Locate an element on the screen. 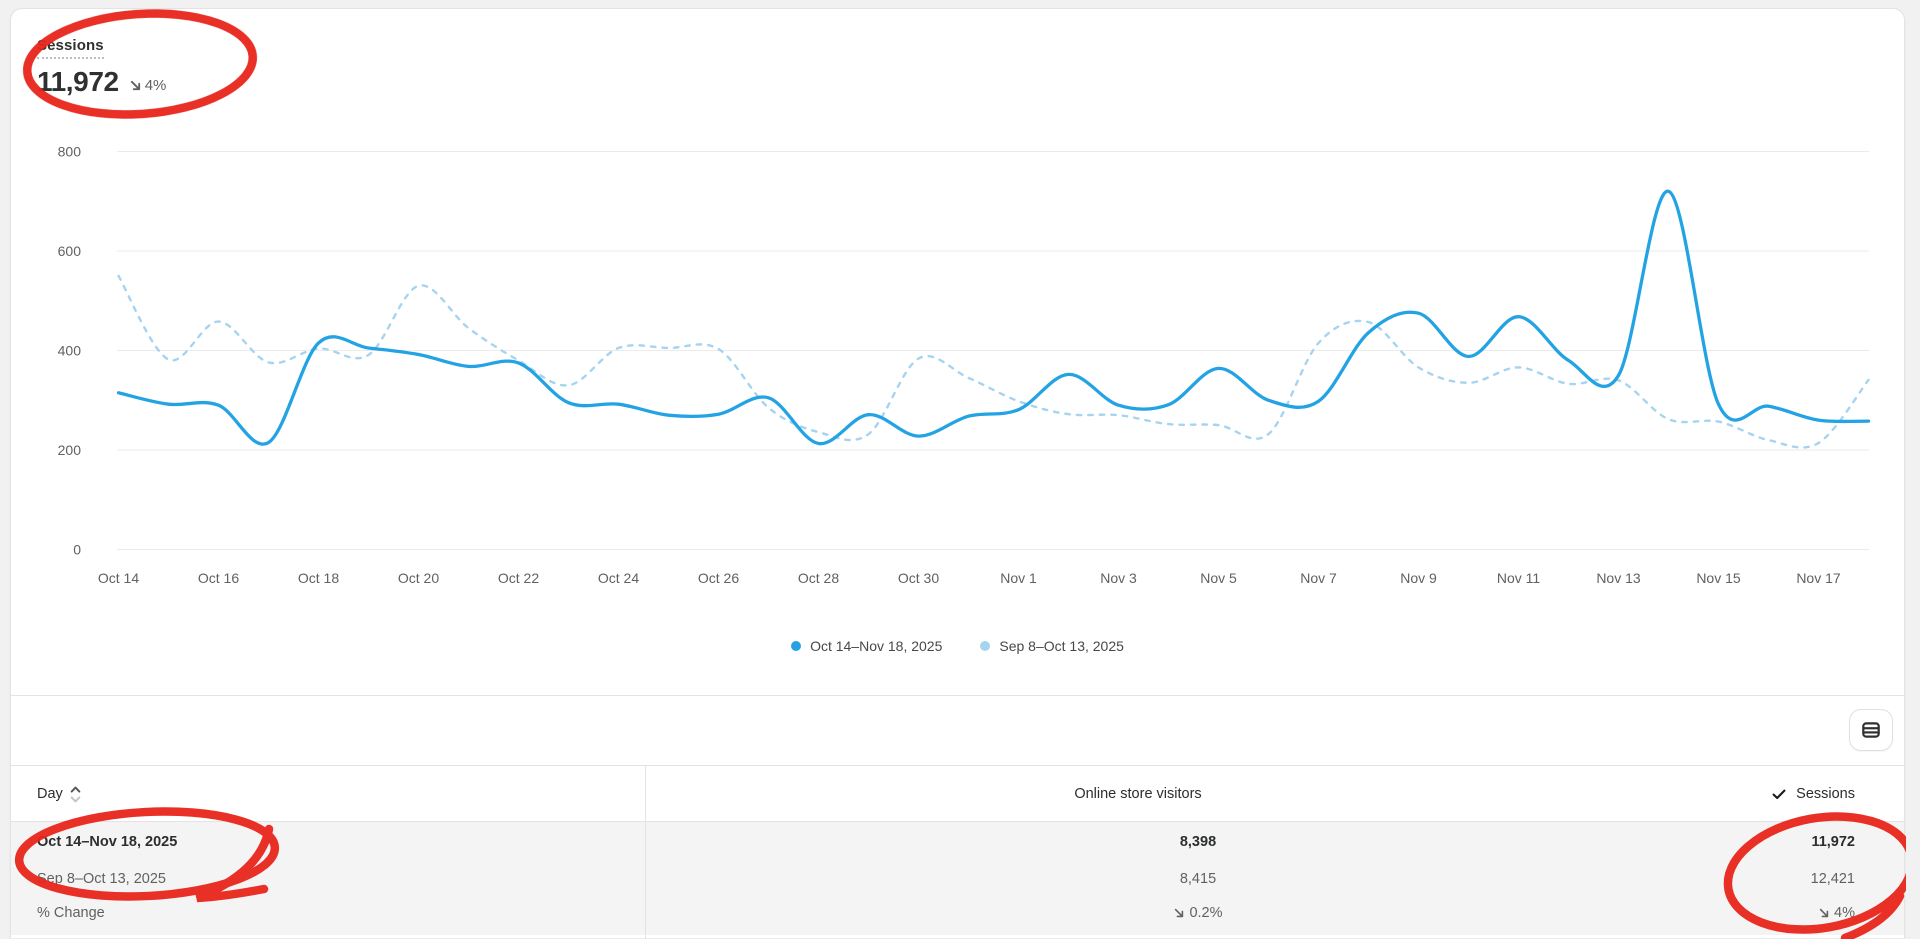  legend-dot-previous-icon is located at coordinates (985, 646).